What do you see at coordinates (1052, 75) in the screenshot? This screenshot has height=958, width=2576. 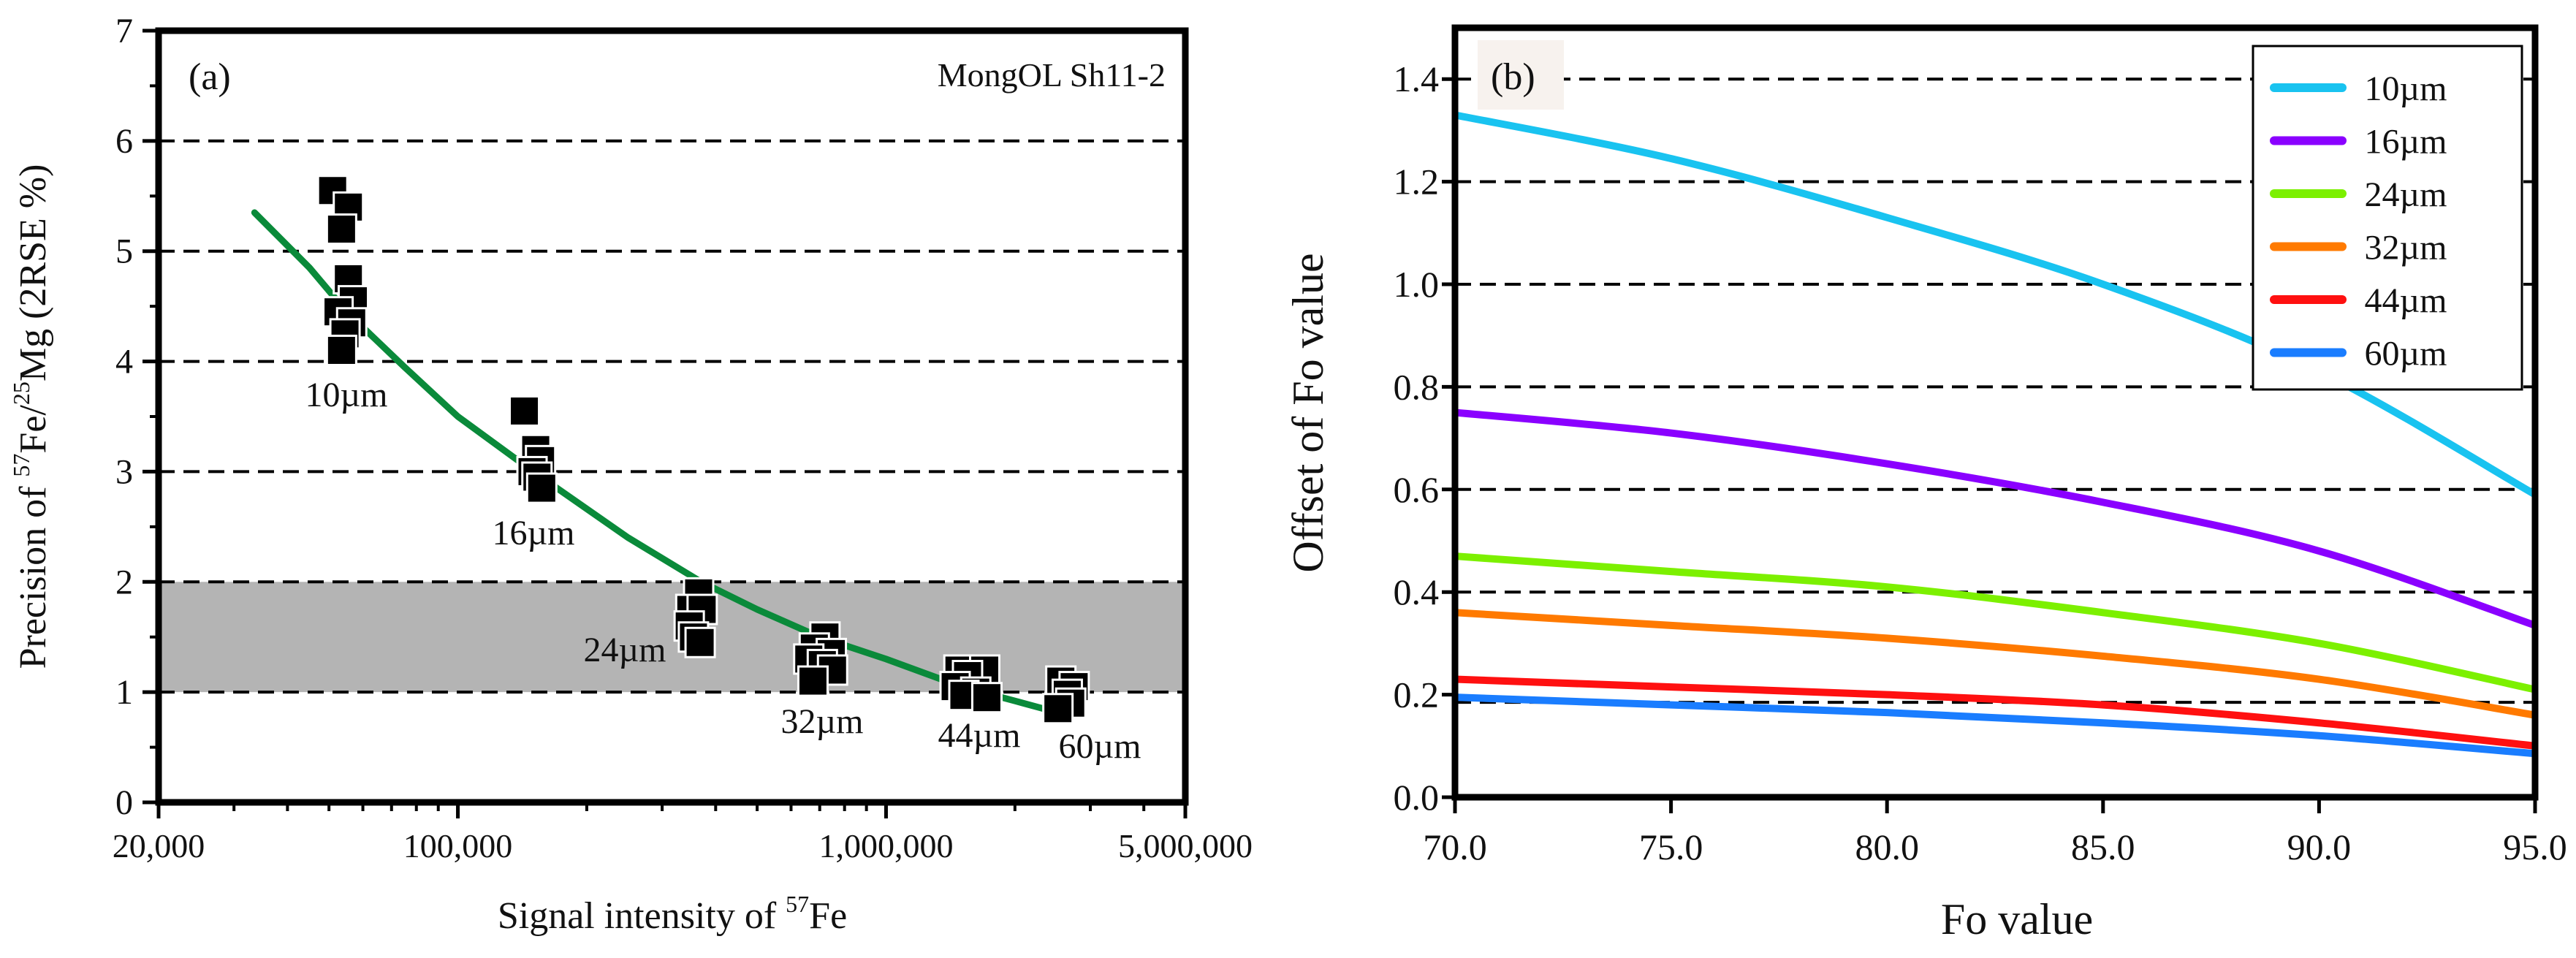 I see `annotation-sample: MongOL Sh11-2` at bounding box center [1052, 75].